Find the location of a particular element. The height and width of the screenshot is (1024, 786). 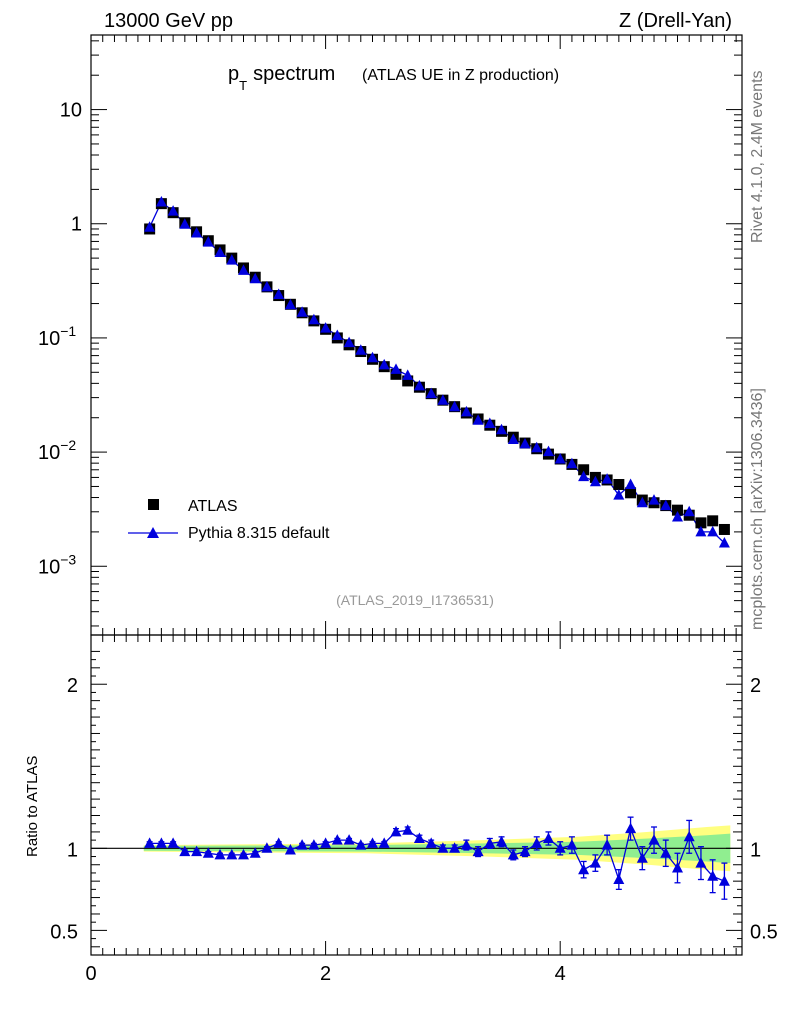

legend: ATLAS Pythia 8.315 default is located at coordinates (229, 520).